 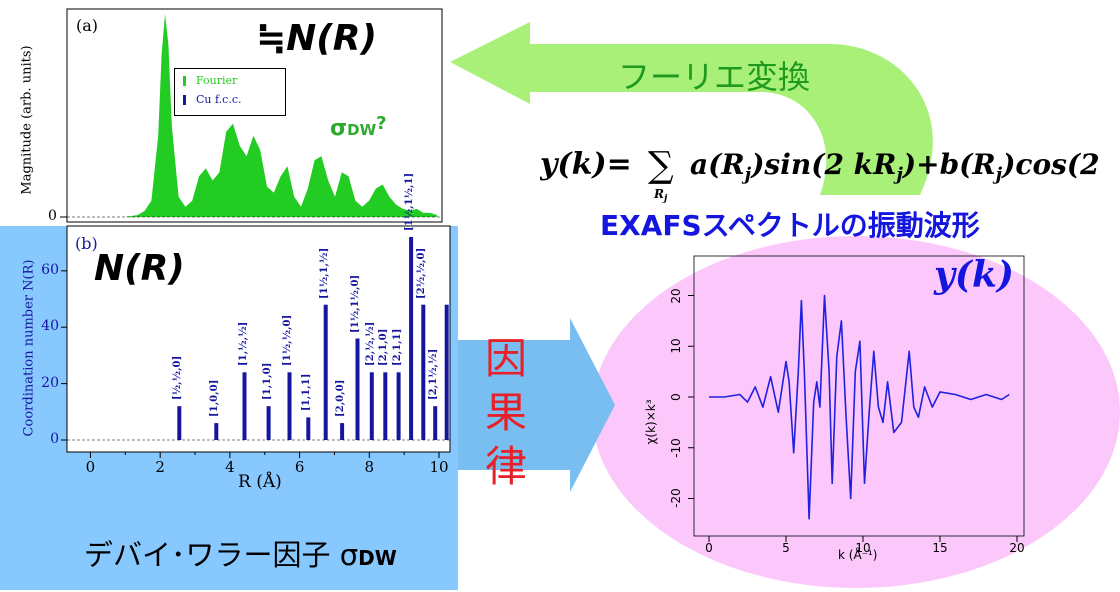 I want to click on panel-b-axes, so click(x=255, y=364).